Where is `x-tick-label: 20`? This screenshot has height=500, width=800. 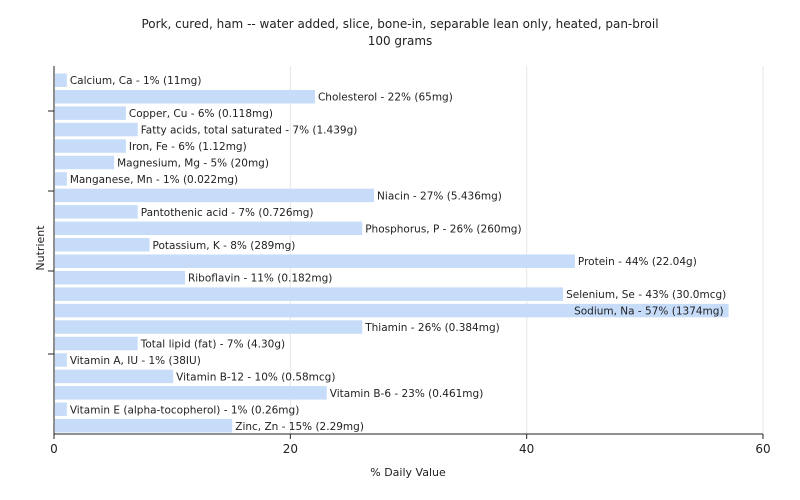
x-tick-label: 20 is located at coordinates (290, 449).